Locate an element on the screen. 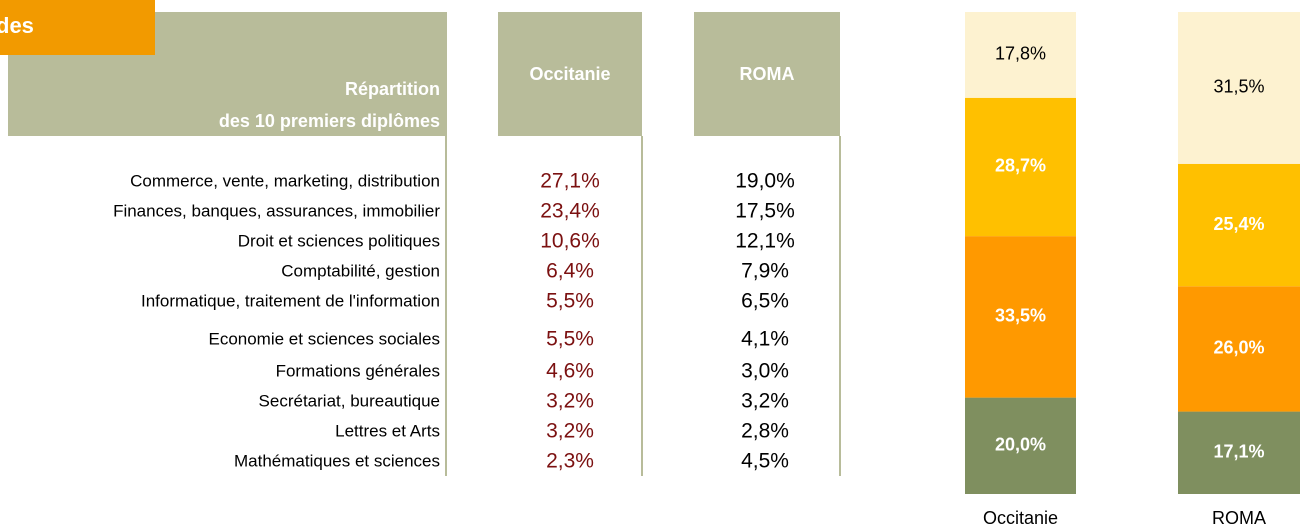 This screenshot has height=532, width=1302. x-tick-label: Occitanie is located at coordinates (1020, 518).